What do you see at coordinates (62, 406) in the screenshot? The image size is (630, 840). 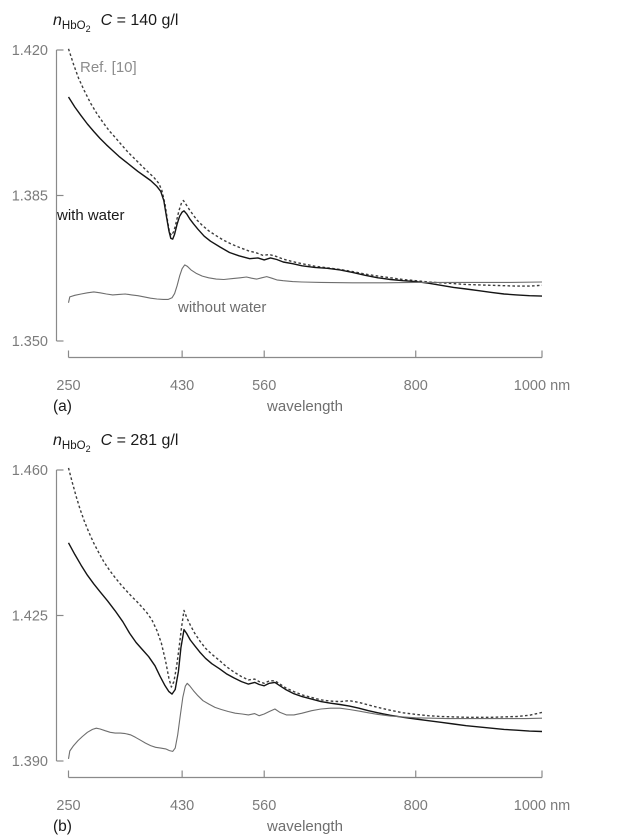 I see `panel-label: (a)` at bounding box center [62, 406].